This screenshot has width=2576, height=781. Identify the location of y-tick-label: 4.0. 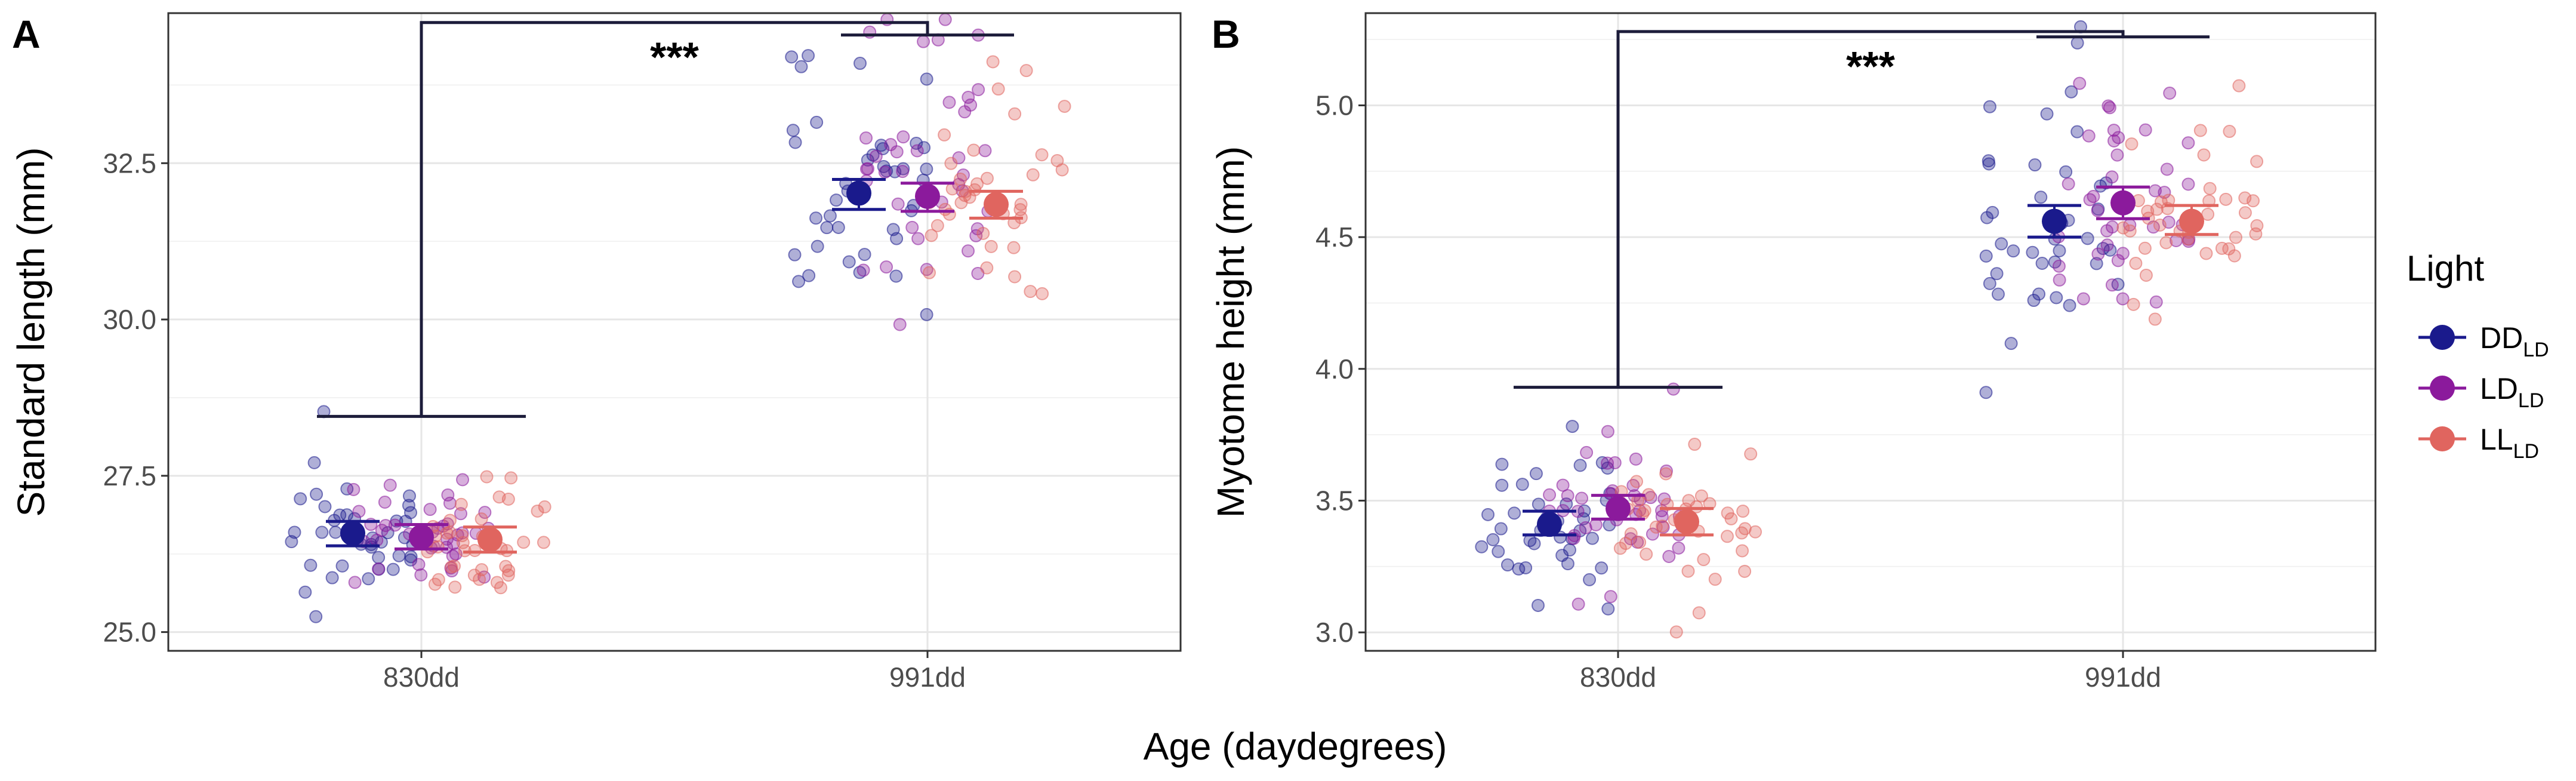
(1334, 369).